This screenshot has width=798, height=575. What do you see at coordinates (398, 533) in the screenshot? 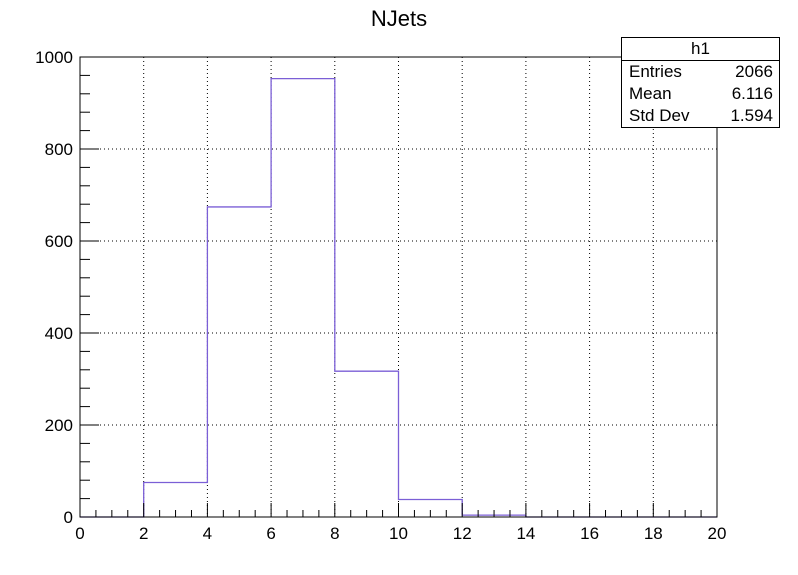
I see `x-tick-label: 10` at bounding box center [398, 533].